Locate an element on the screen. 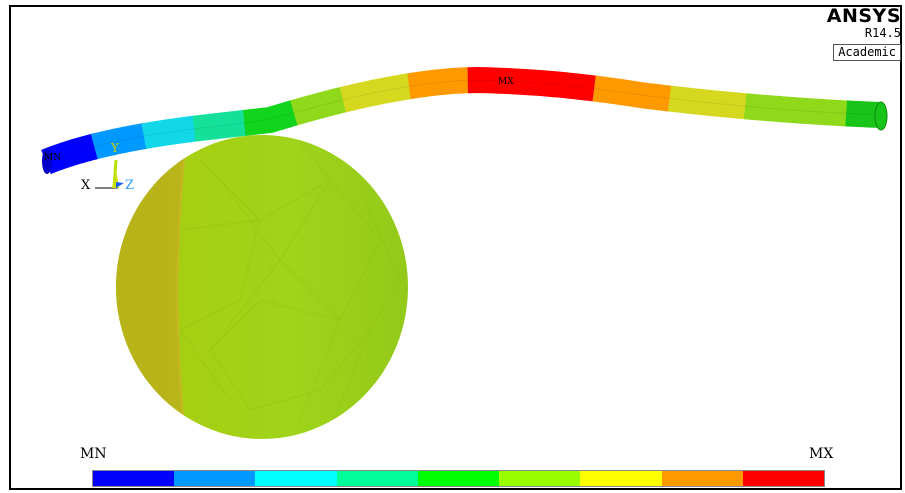  coordinate-triad: X Y Z is located at coordinates (107, 167).